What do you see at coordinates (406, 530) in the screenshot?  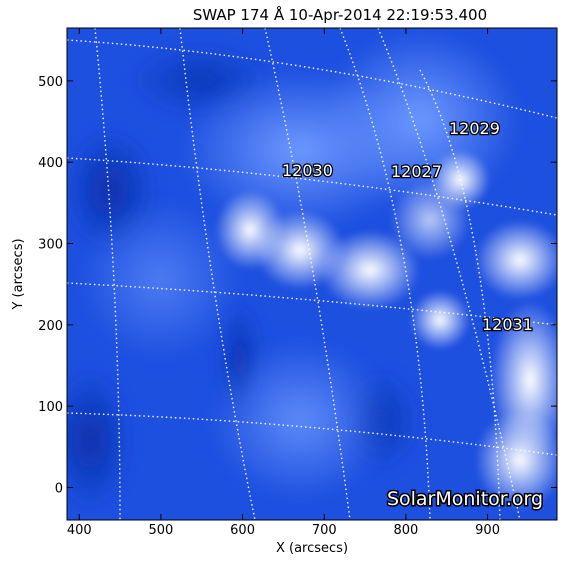 I see `x-tick-label: 800` at bounding box center [406, 530].